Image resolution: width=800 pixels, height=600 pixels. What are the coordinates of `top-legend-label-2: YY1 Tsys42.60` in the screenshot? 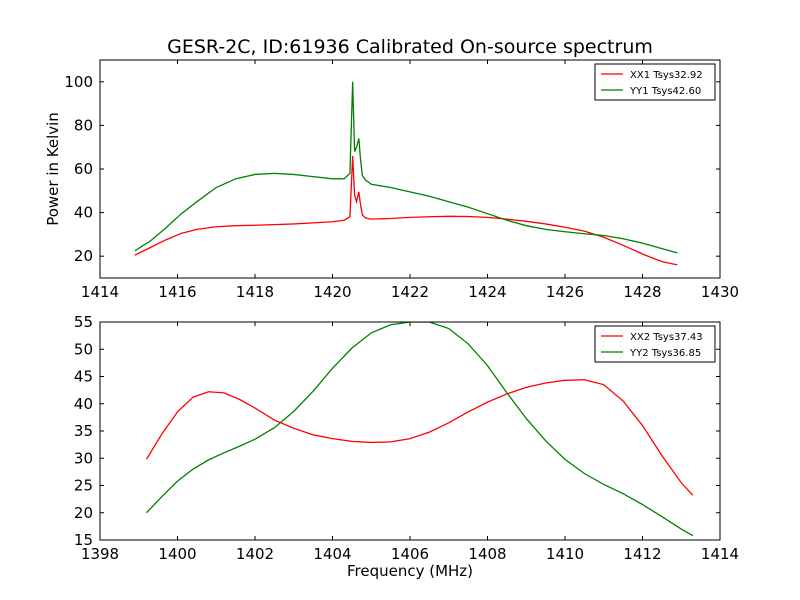 It's located at (665, 91).